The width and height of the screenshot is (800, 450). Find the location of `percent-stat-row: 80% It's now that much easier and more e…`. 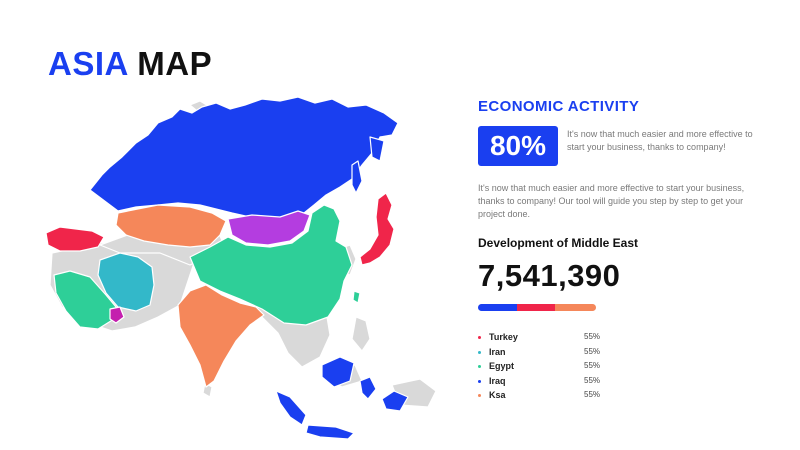

percent-stat-row: 80% It's now that much easier and more e… is located at coordinates (628, 148).